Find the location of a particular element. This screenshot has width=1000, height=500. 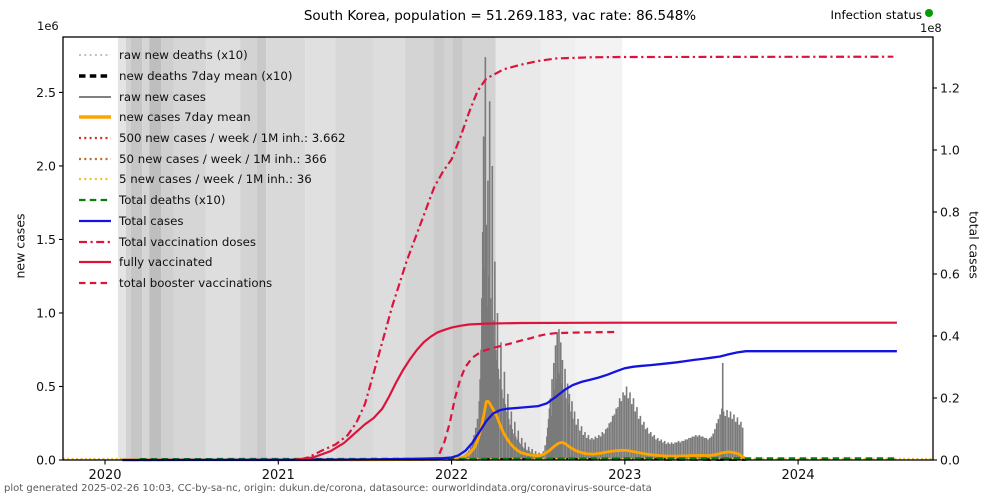

left-tick-label: 0.5 is located at coordinates (46, 386).